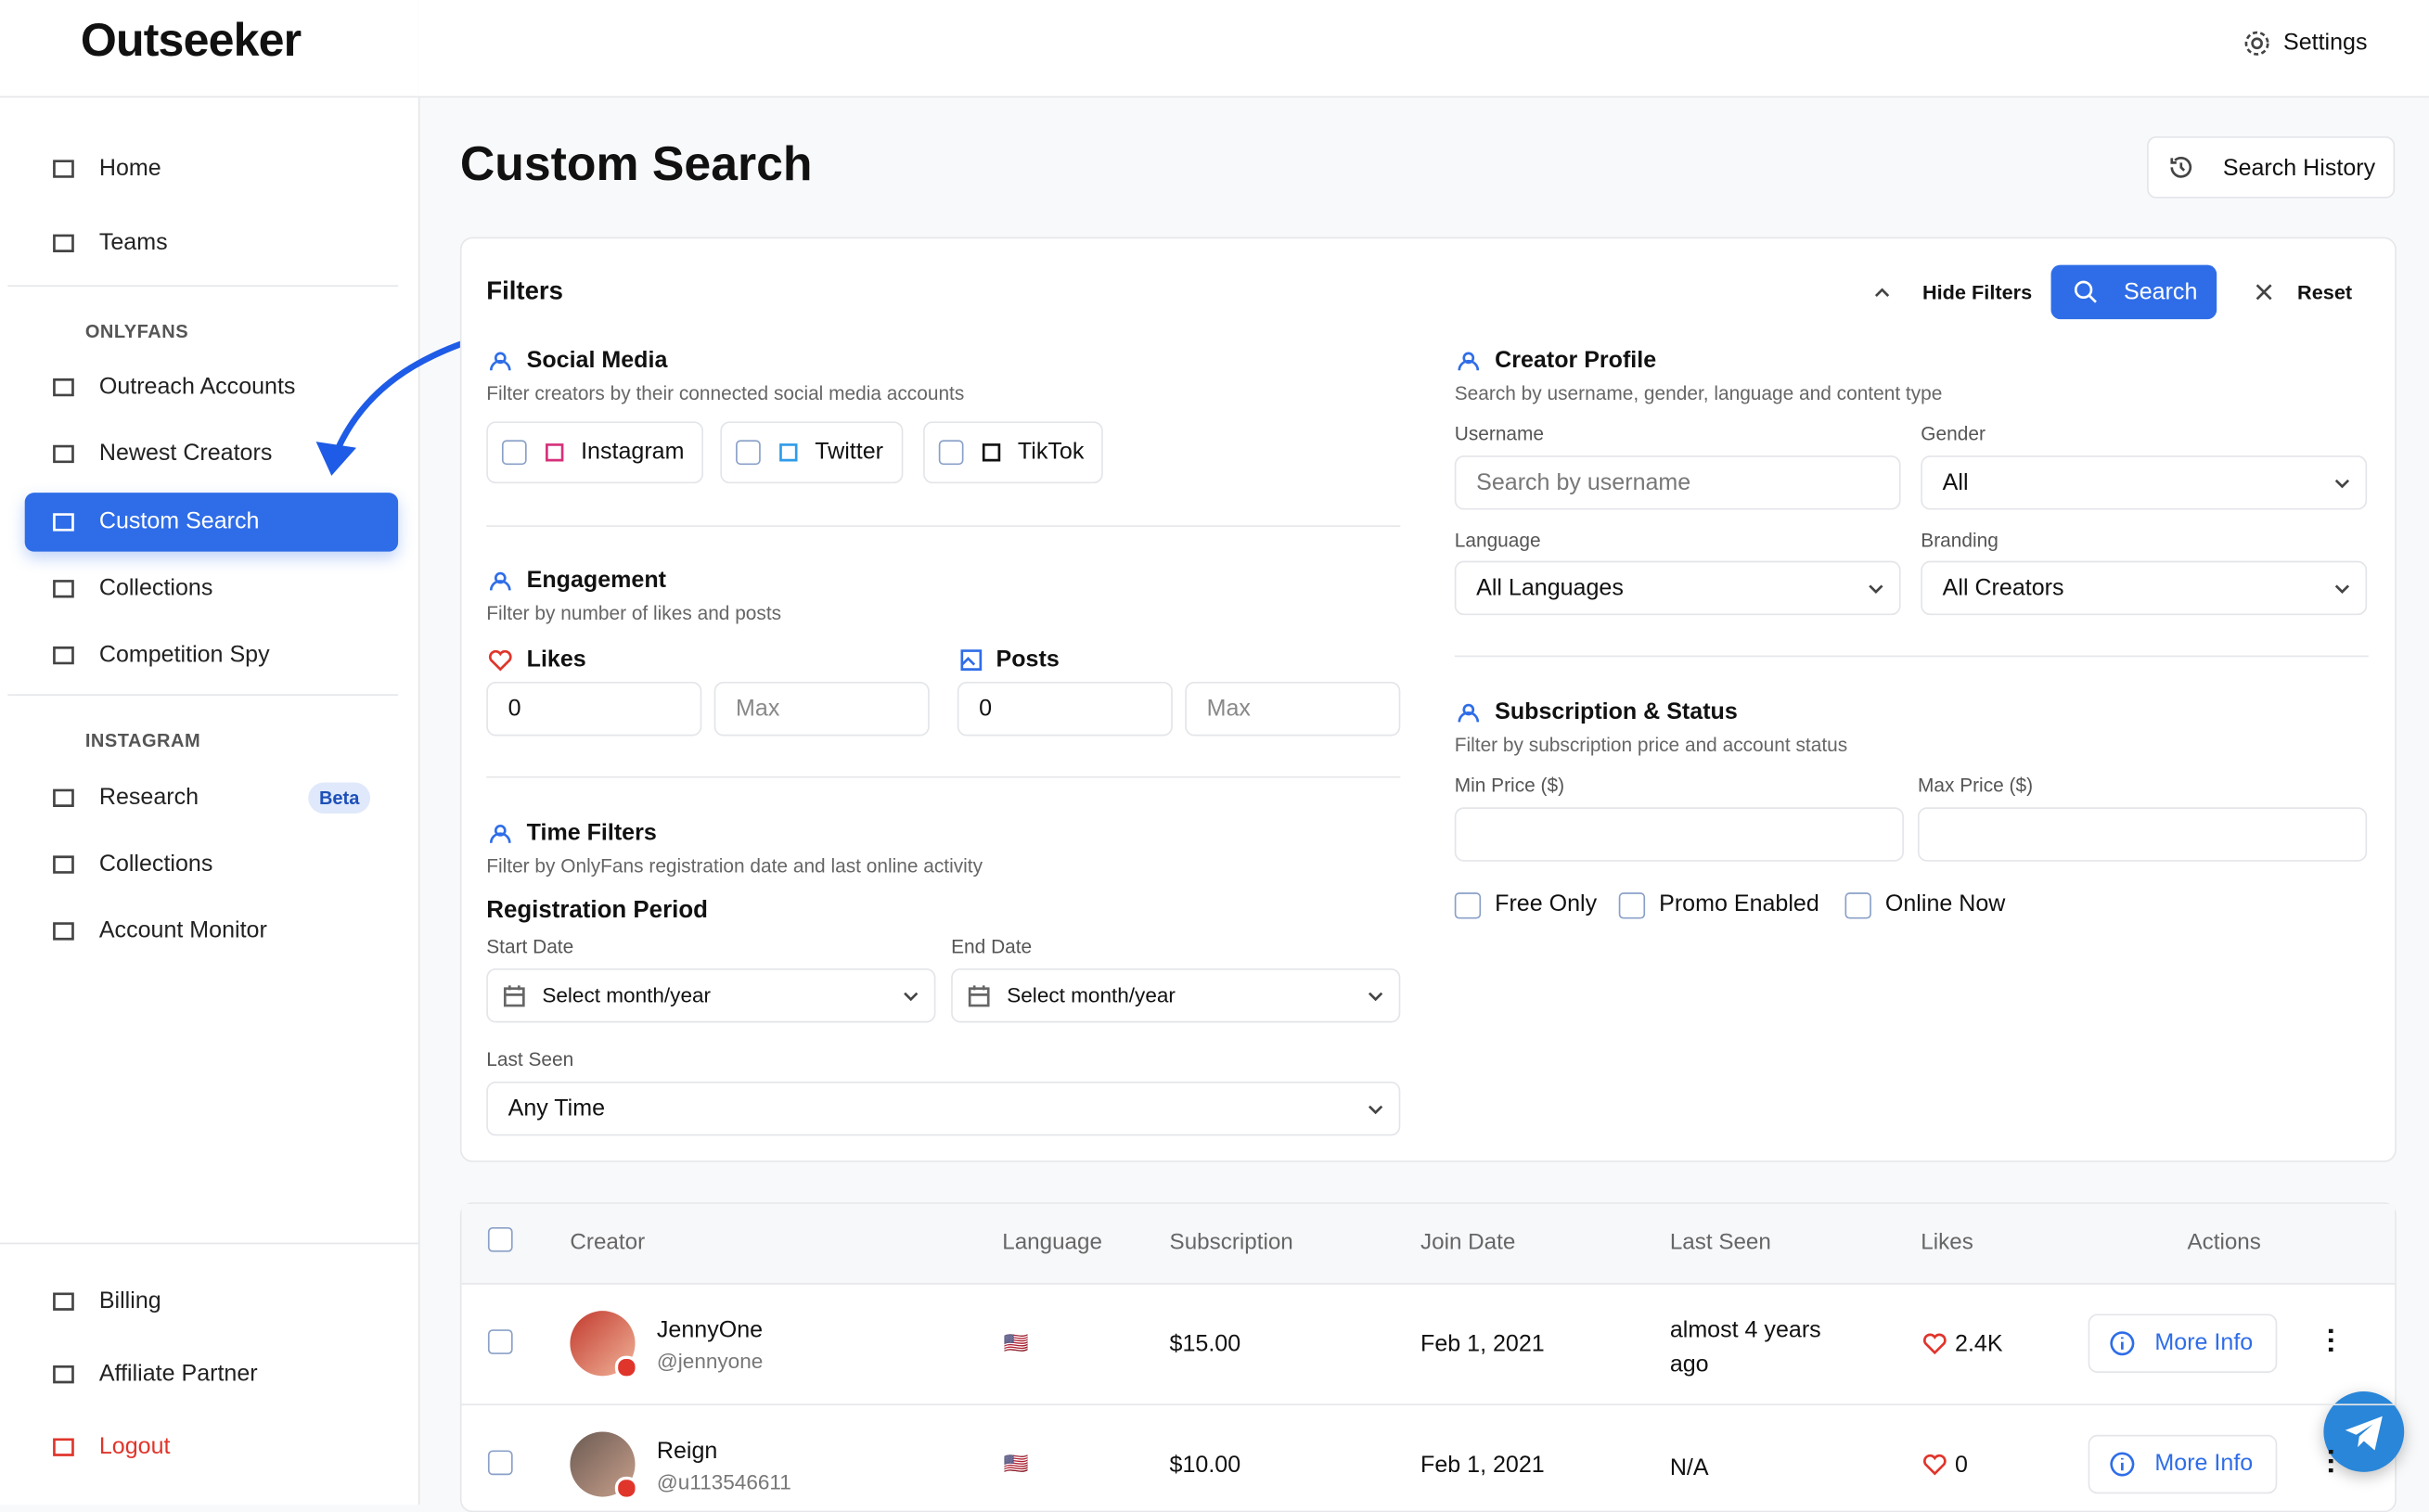  What do you see at coordinates (1979, 1344) in the screenshot?
I see `likes: 2.4K` at bounding box center [1979, 1344].